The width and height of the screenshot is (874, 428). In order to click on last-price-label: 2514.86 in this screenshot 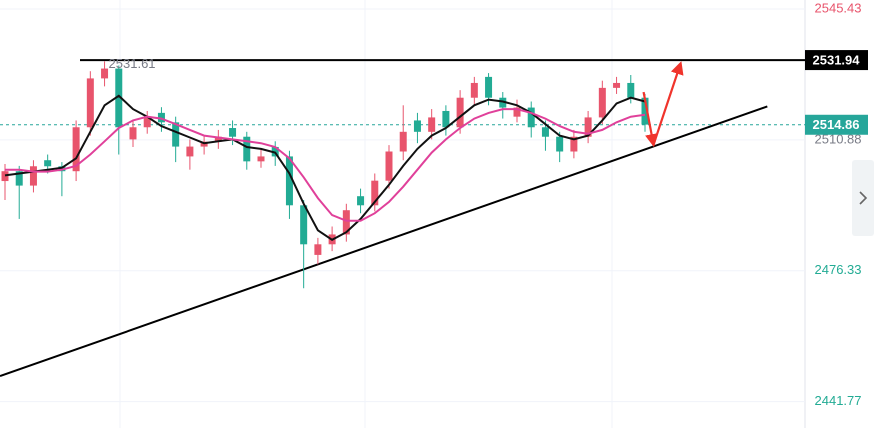, I will do `click(836, 124)`.